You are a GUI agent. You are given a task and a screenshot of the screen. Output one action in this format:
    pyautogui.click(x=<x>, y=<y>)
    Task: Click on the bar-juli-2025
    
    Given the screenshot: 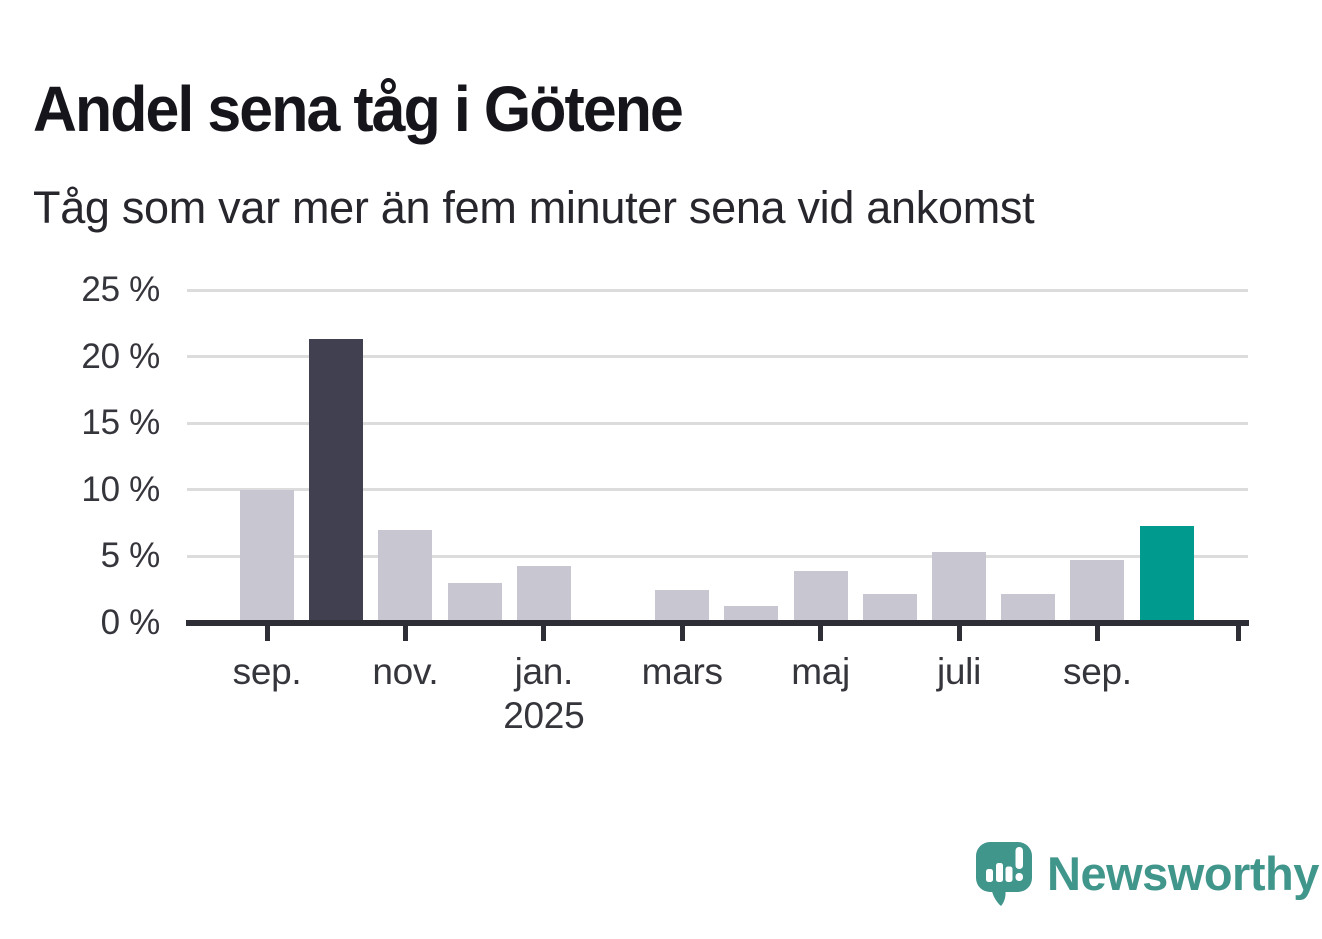 What is the action you would take?
    pyautogui.click(x=959, y=589)
    